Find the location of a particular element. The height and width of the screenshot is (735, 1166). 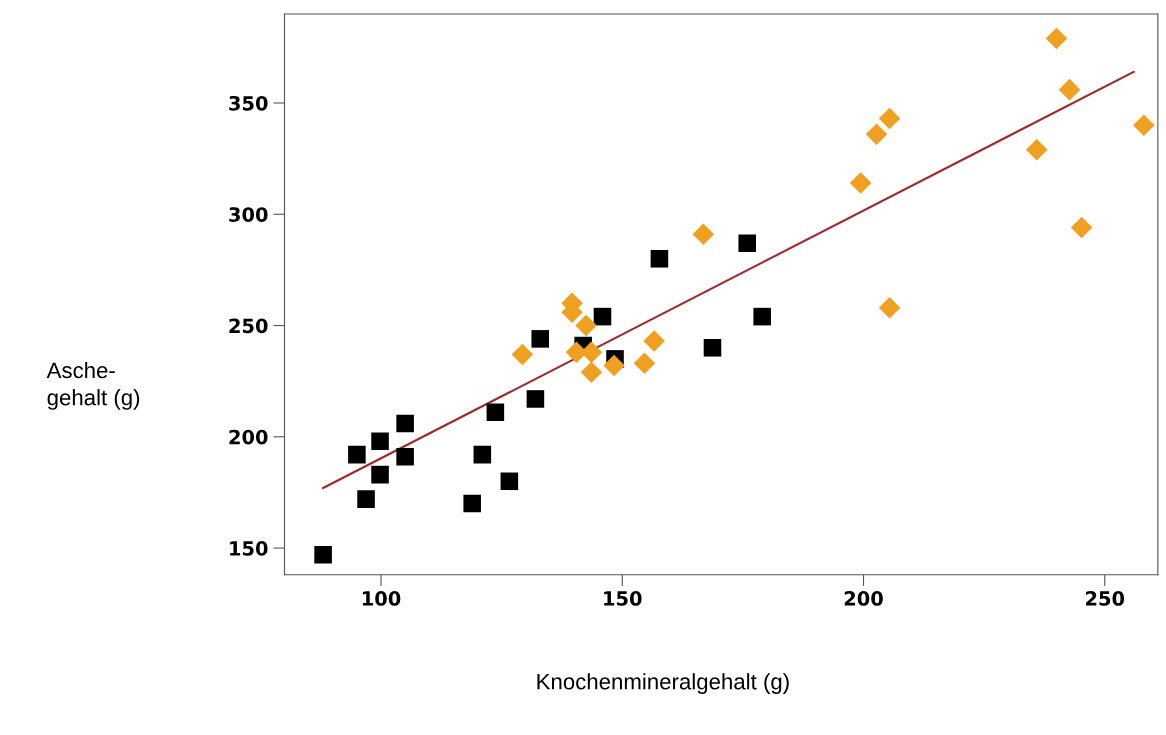

x-axis-title: Knochenmineralgehalt (g) is located at coordinates (663, 683).